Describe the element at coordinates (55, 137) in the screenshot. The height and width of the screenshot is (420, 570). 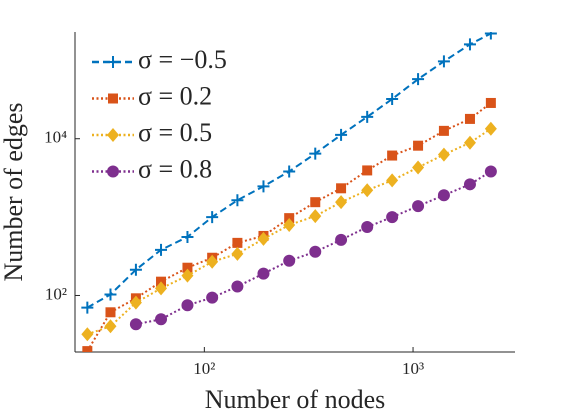
I see `y-tick-label: 10⁴` at that location.